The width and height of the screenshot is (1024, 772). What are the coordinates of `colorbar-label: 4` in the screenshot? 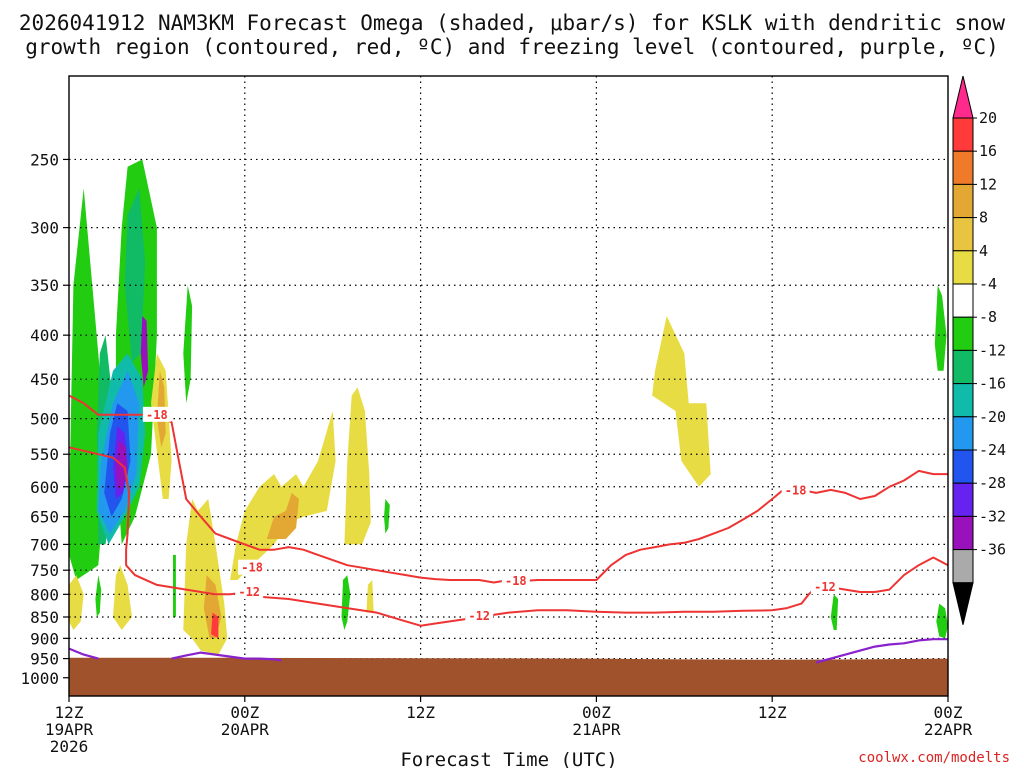 It's located at (983, 251).